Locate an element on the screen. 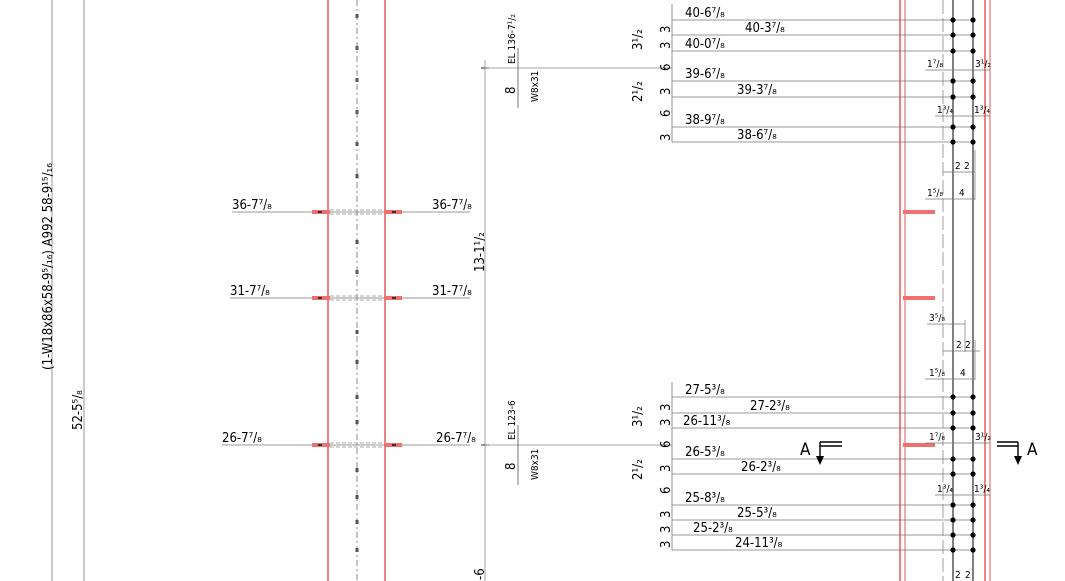  member-outline is located at coordinates (68, 290).